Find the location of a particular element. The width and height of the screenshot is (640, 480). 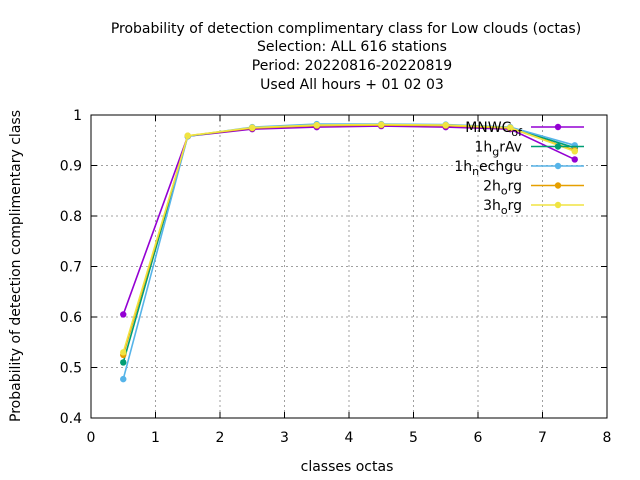

x-tick-label: 6 is located at coordinates (478, 438).